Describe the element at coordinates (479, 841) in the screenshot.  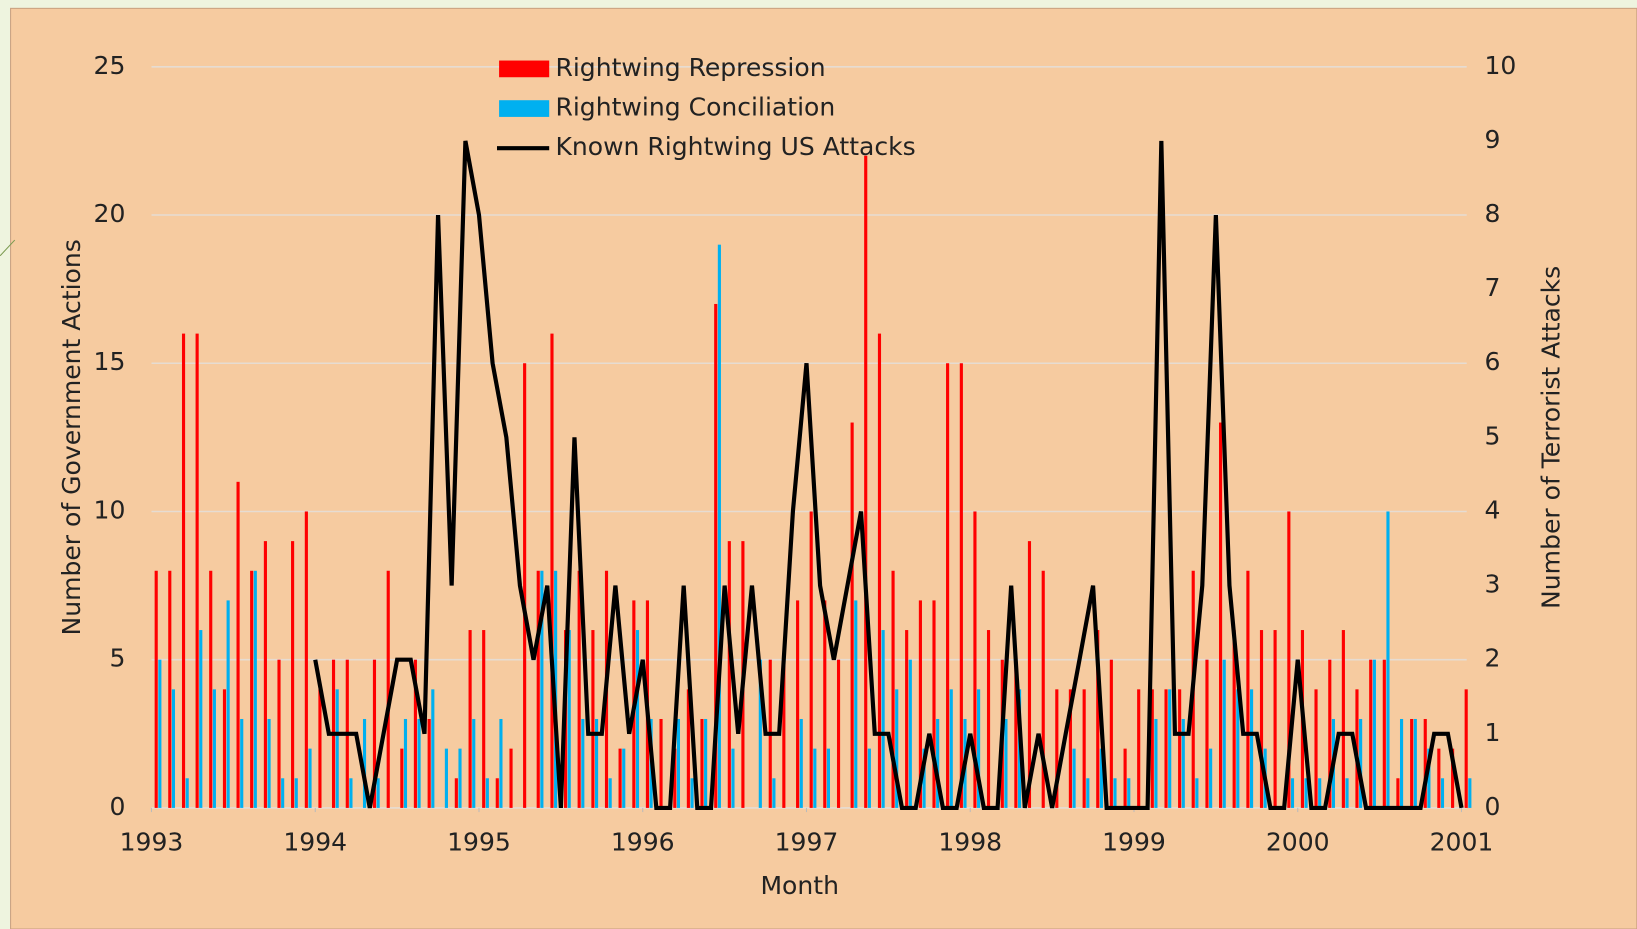
I see `x-tick-label: 1995` at that location.